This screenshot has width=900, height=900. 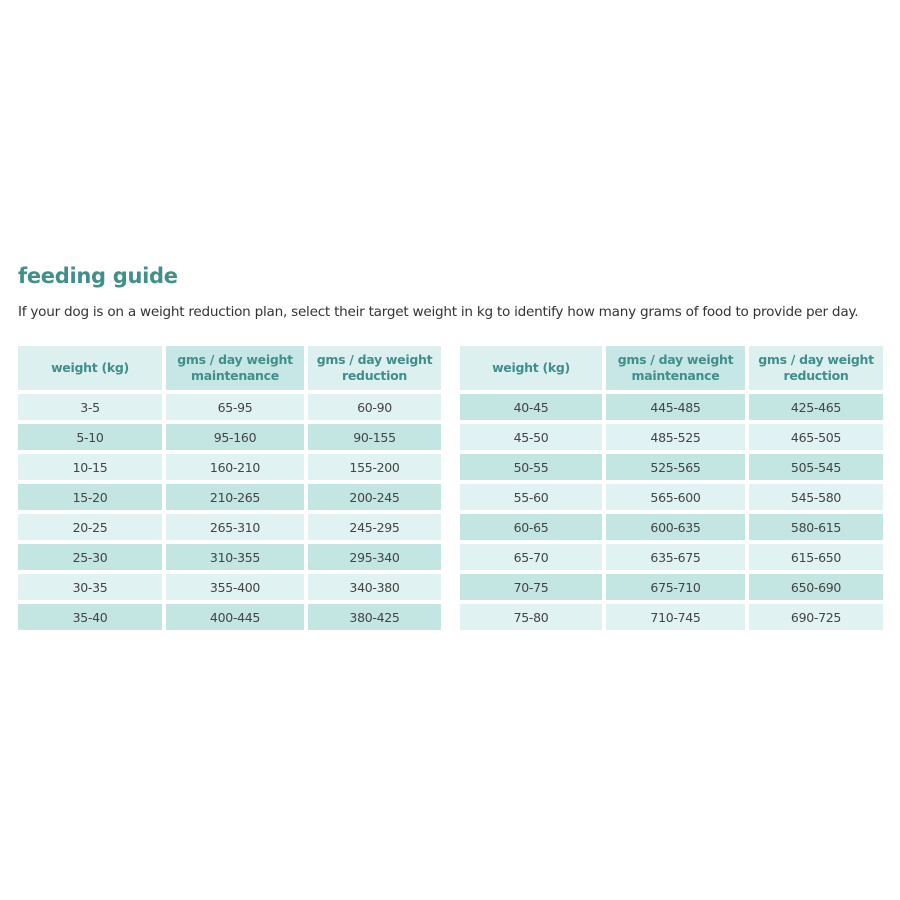 I want to click on table-cell-reduction: 60-90, so click(x=374, y=407).